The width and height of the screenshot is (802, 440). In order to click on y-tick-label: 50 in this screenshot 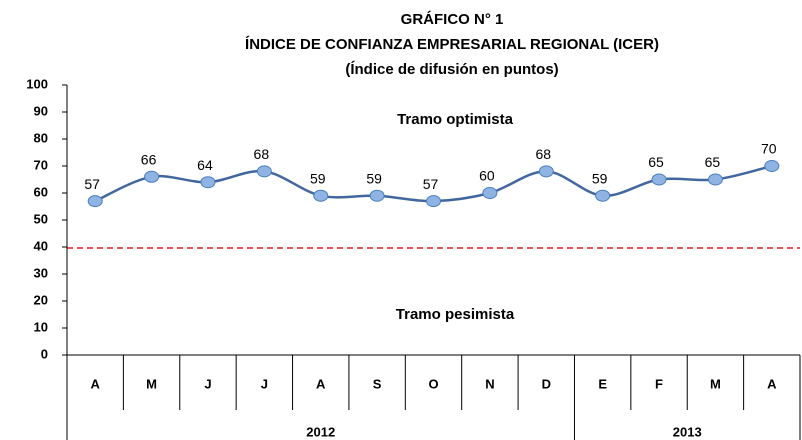, I will do `click(41, 218)`.